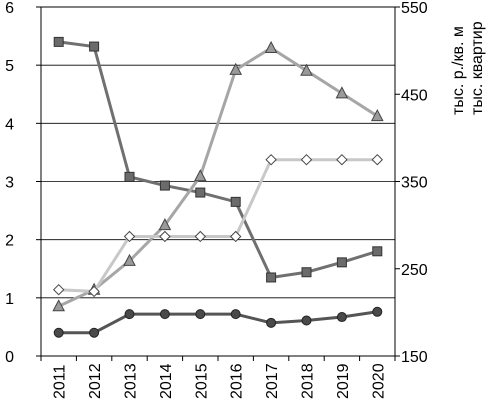 This screenshot has width=490, height=404. What do you see at coordinates (60, 381) in the screenshot?
I see `x-tick-label: 2011` at bounding box center [60, 381].